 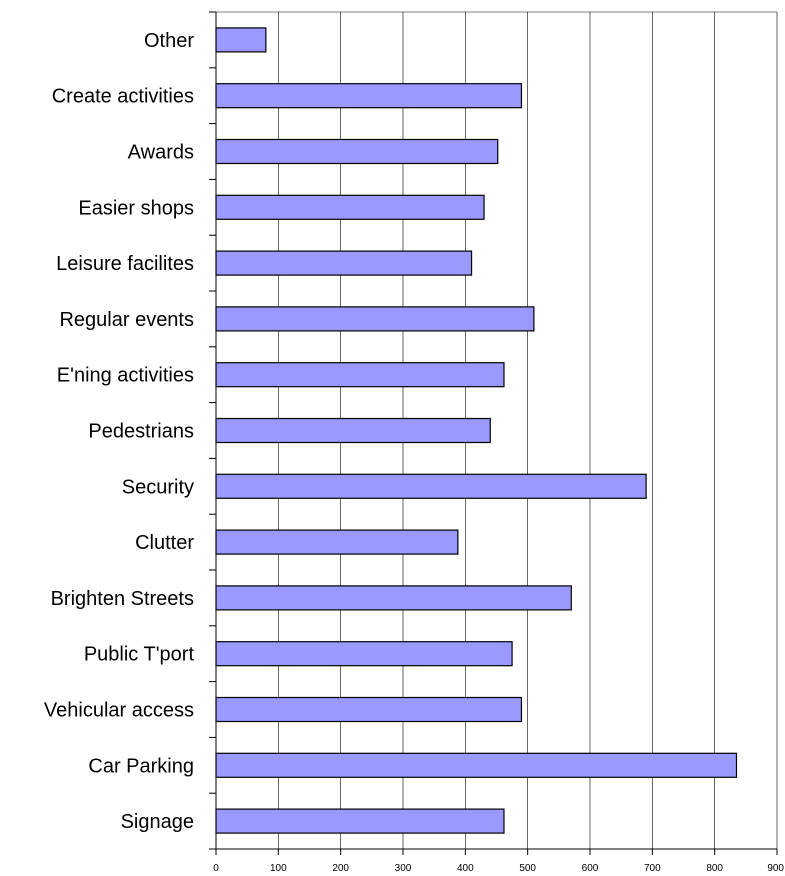 I want to click on category-label-1: Create activities, so click(x=123, y=97).